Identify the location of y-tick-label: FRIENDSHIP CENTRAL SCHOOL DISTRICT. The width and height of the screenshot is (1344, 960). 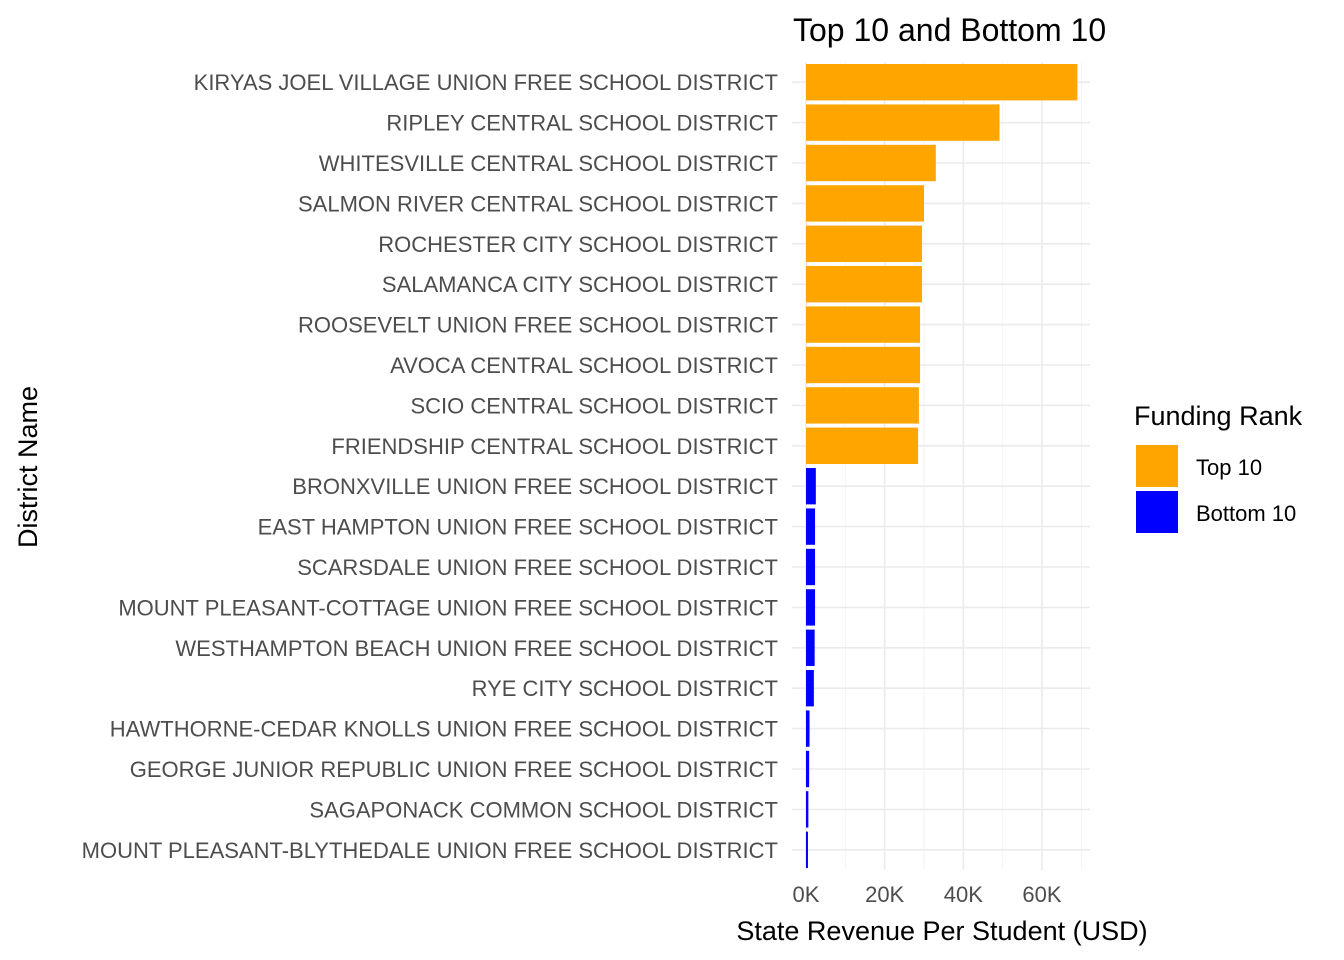
(554, 446).